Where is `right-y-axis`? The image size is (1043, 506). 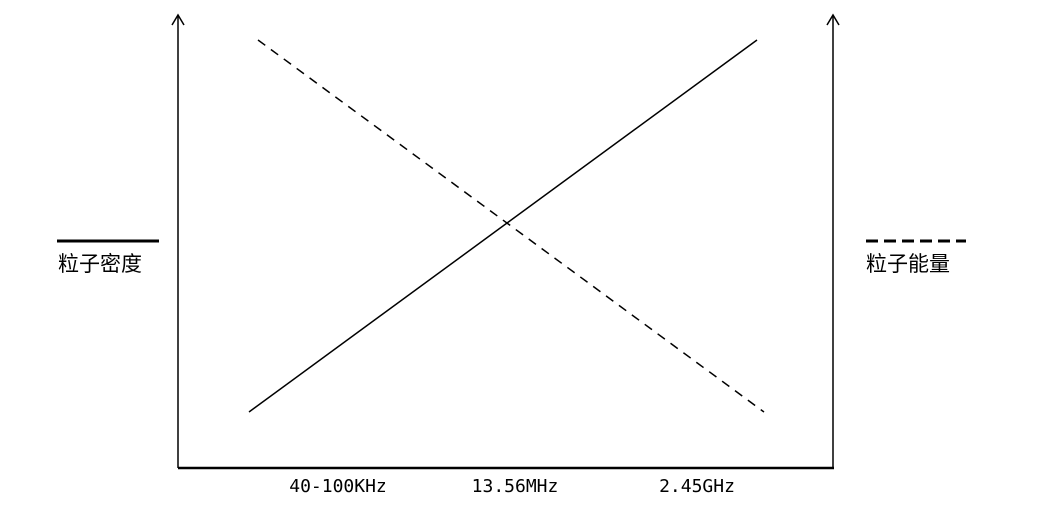
right-y-axis is located at coordinates (833, 240).